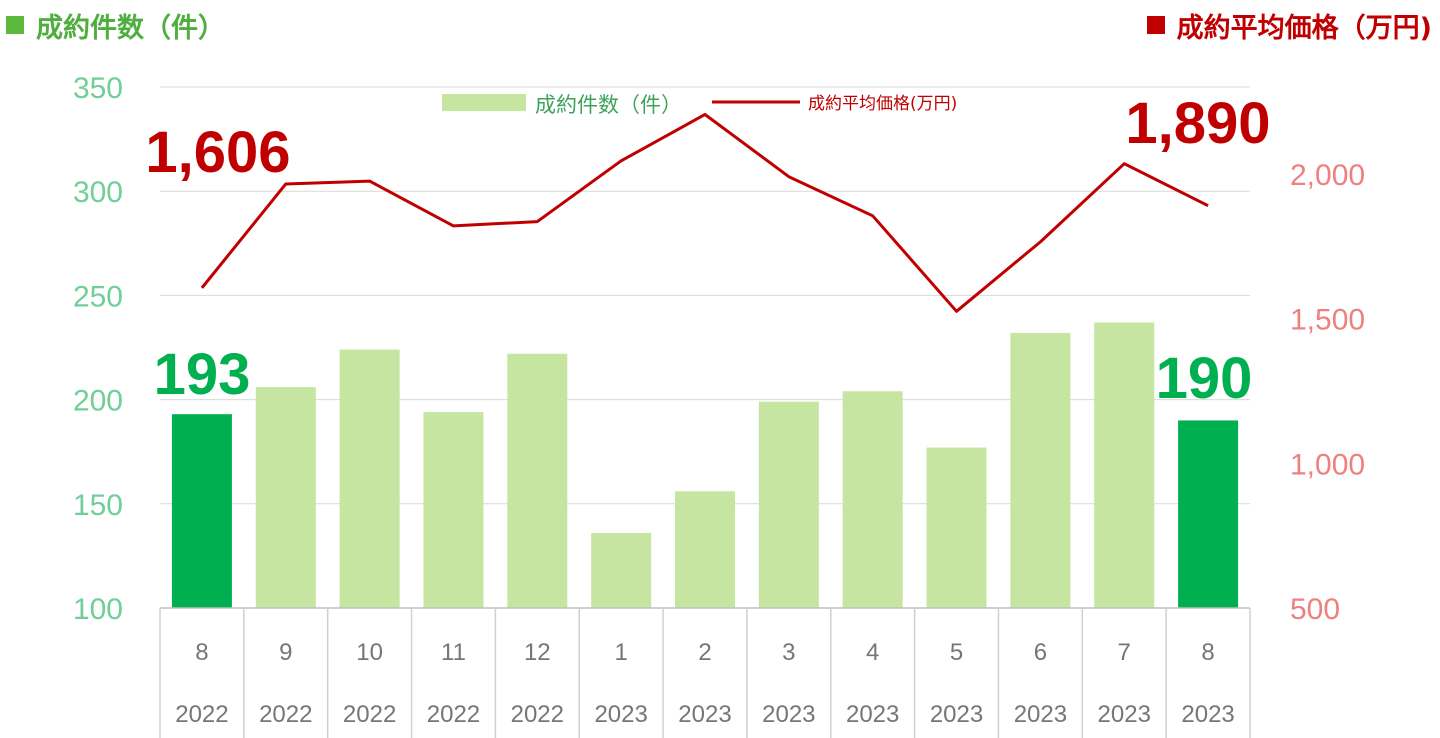 This screenshot has height=738, width=1440. Describe the element at coordinates (1304, 28) in the screenshot. I see `right-title-text: 成約平均価格（万円)` at that location.